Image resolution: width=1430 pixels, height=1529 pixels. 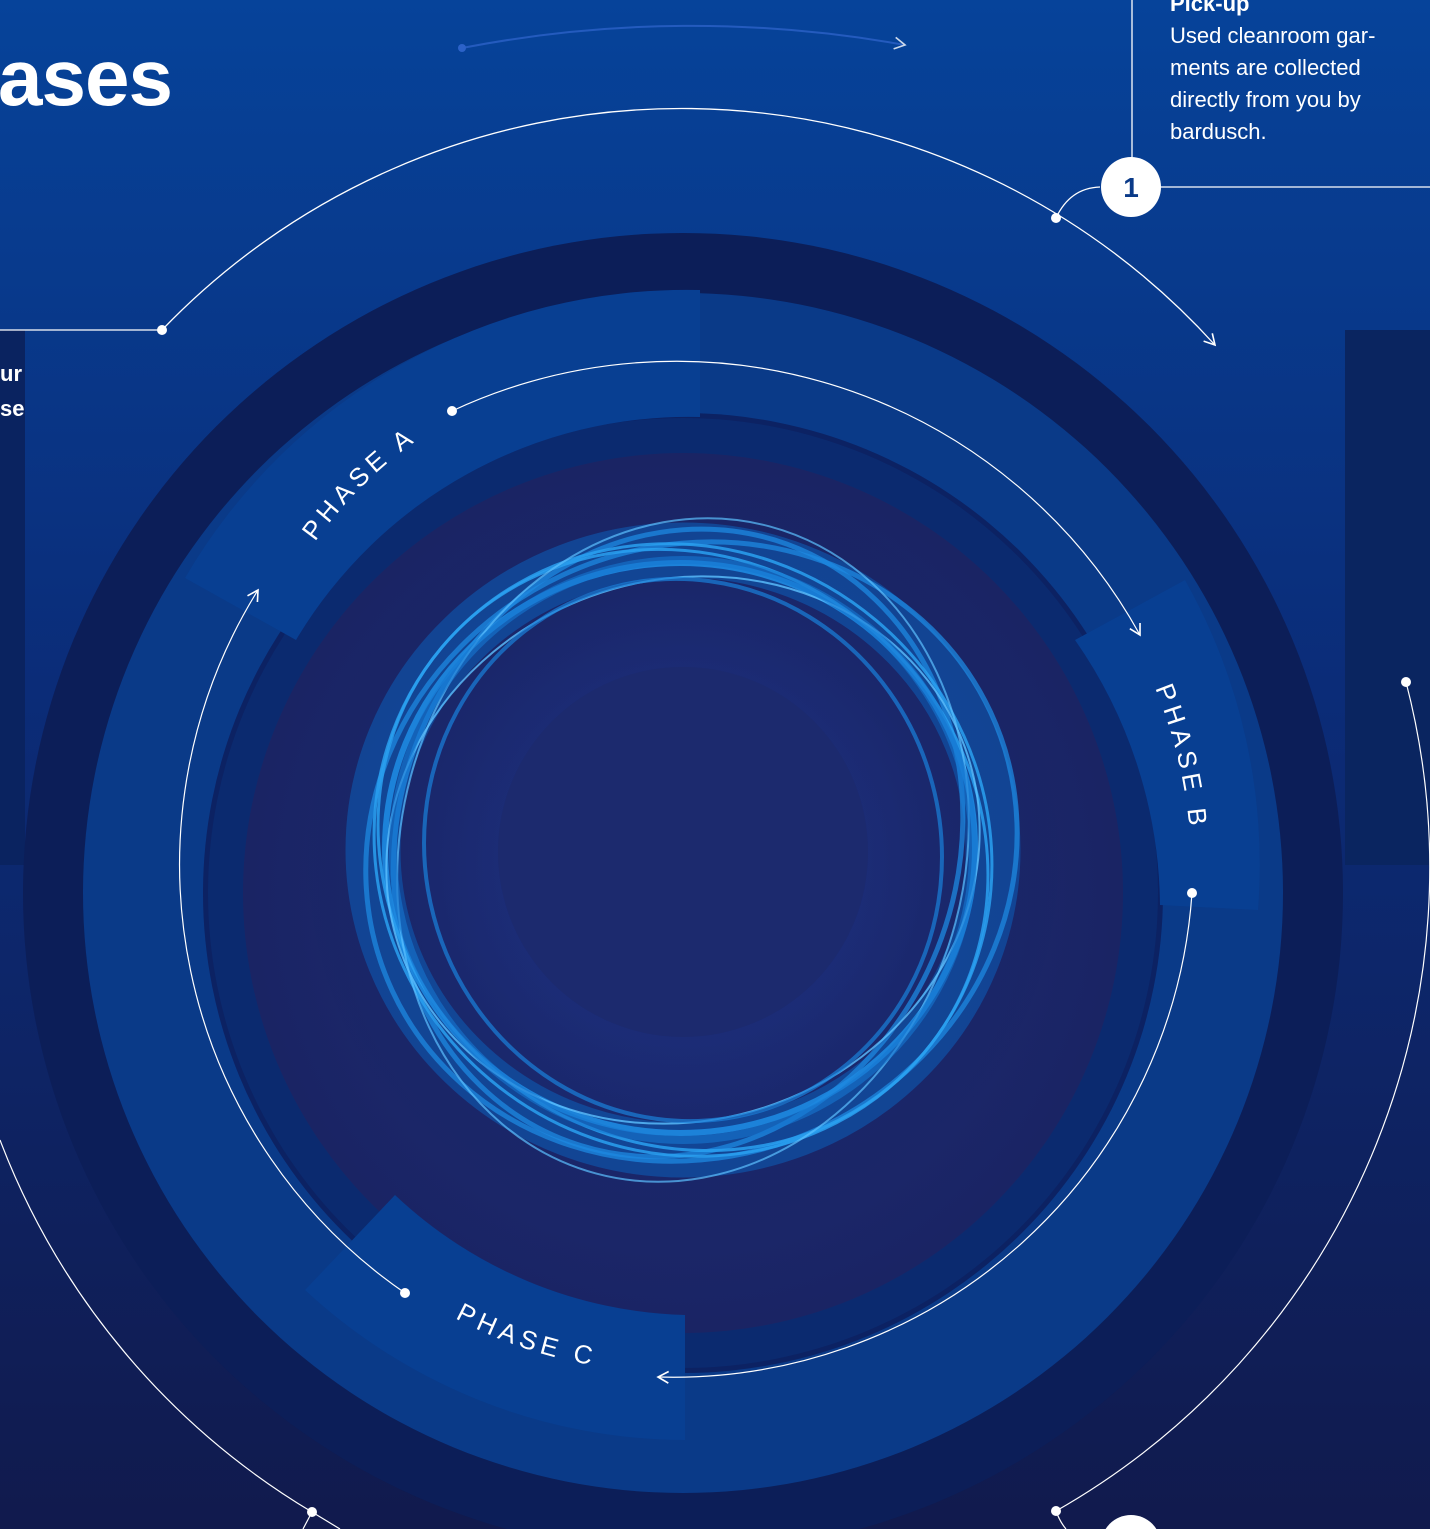 What do you see at coordinates (12, 597) in the screenshot?
I see `left-panel` at bounding box center [12, 597].